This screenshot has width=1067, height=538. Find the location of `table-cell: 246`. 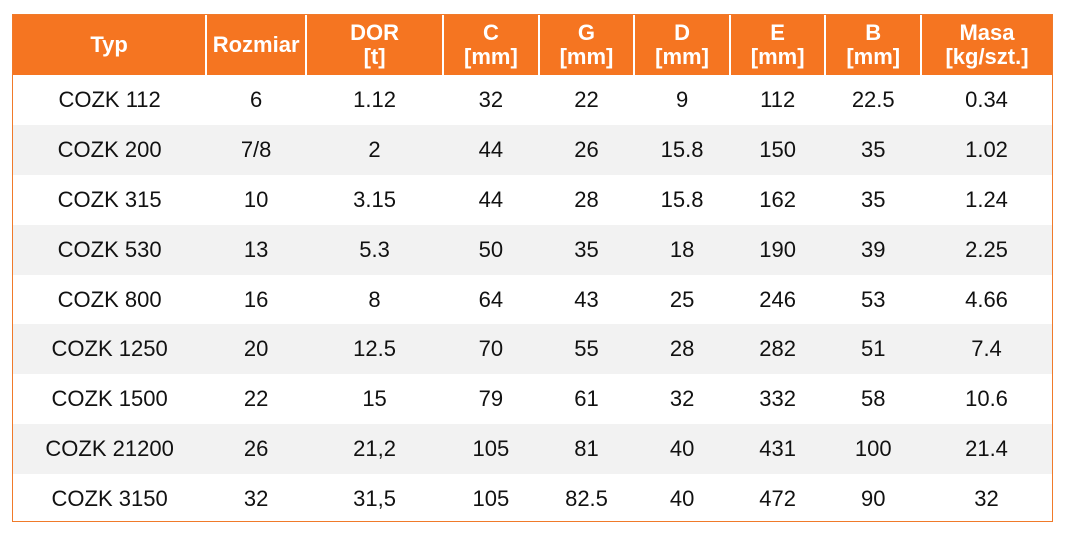

table-cell: 246 is located at coordinates (777, 299).